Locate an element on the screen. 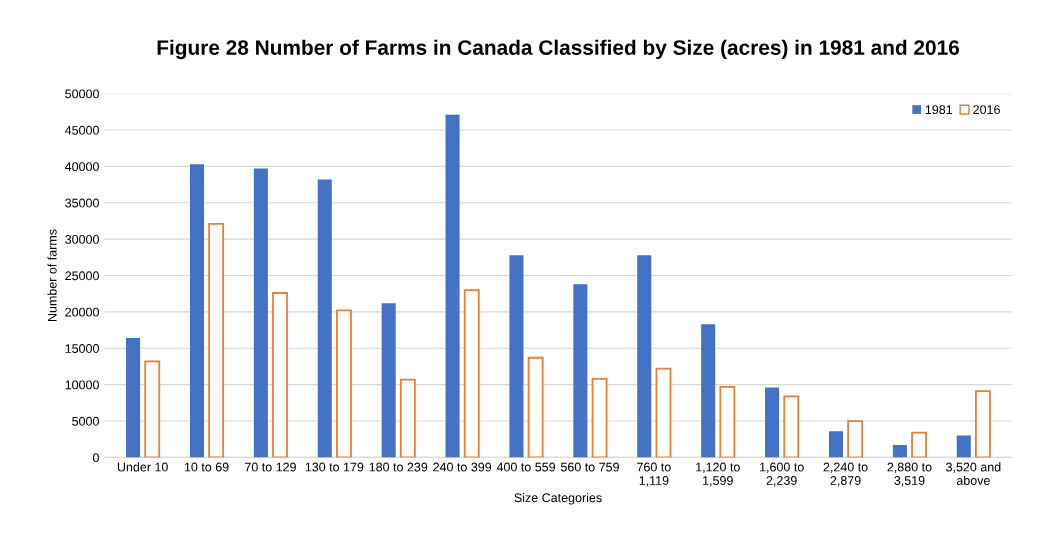 The height and width of the screenshot is (535, 1043). x-tick-label: 240 to 399 is located at coordinates (462, 467).